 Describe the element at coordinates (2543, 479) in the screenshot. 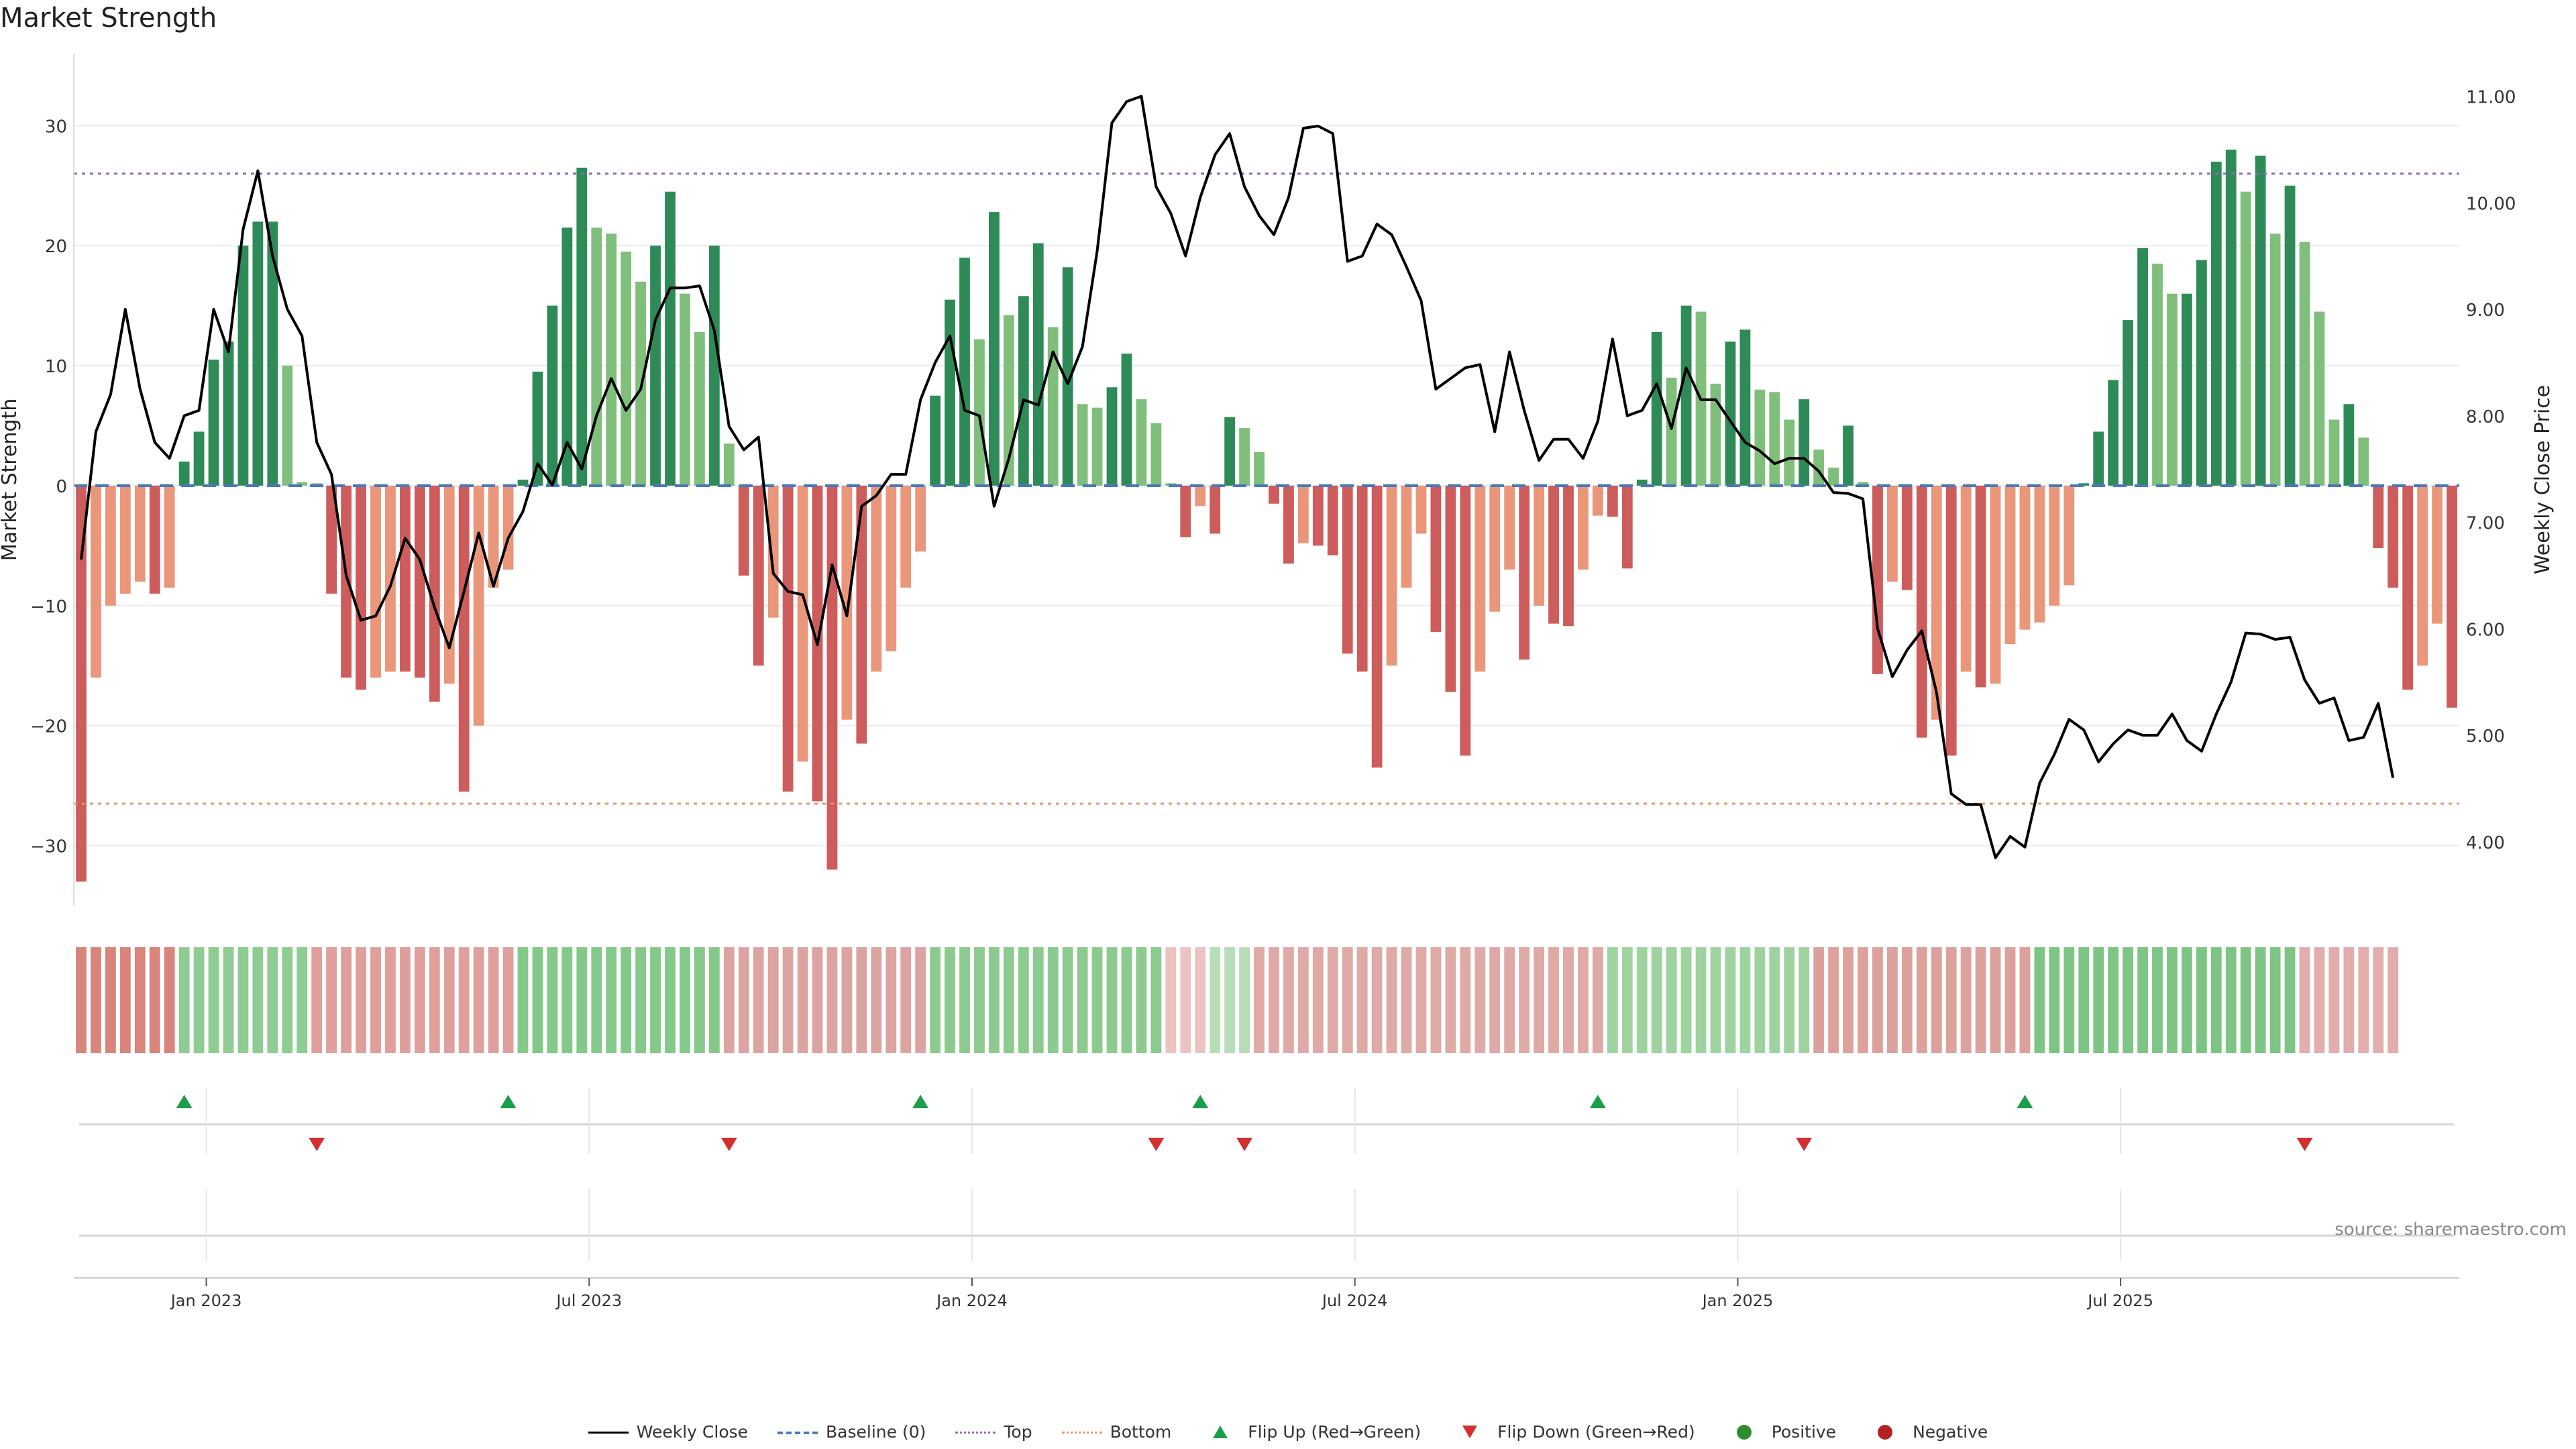

I see `y2-axis-title: Weekly Close Price` at that location.